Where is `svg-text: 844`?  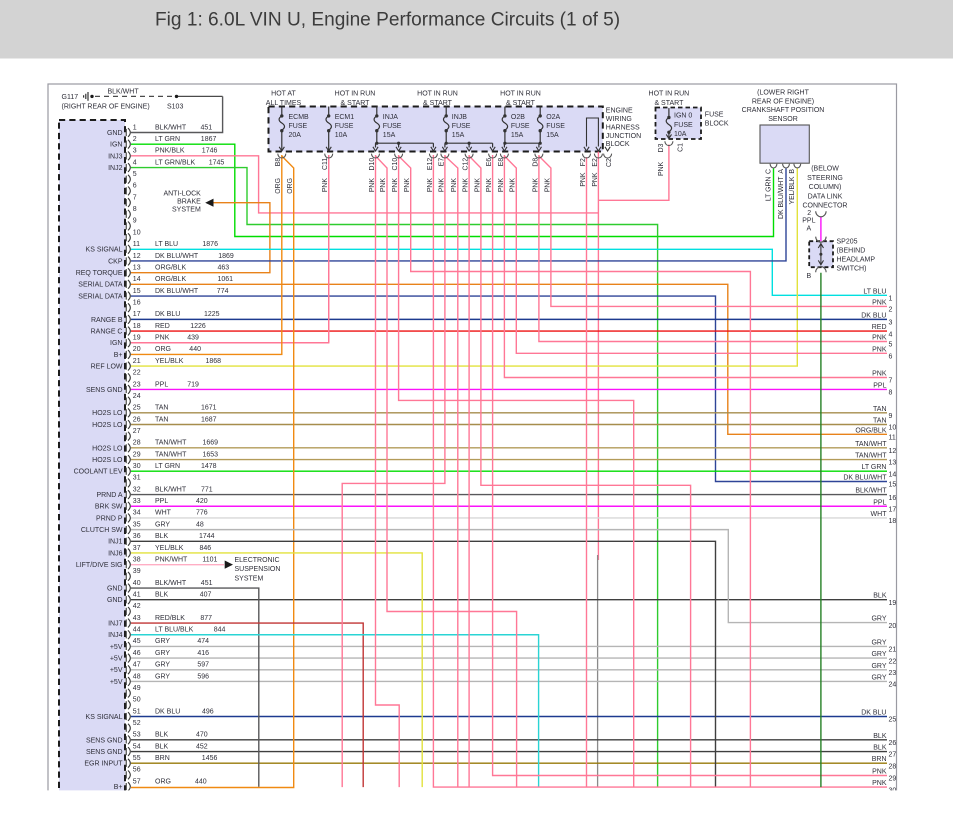 svg-text: 844 is located at coordinates (220, 630).